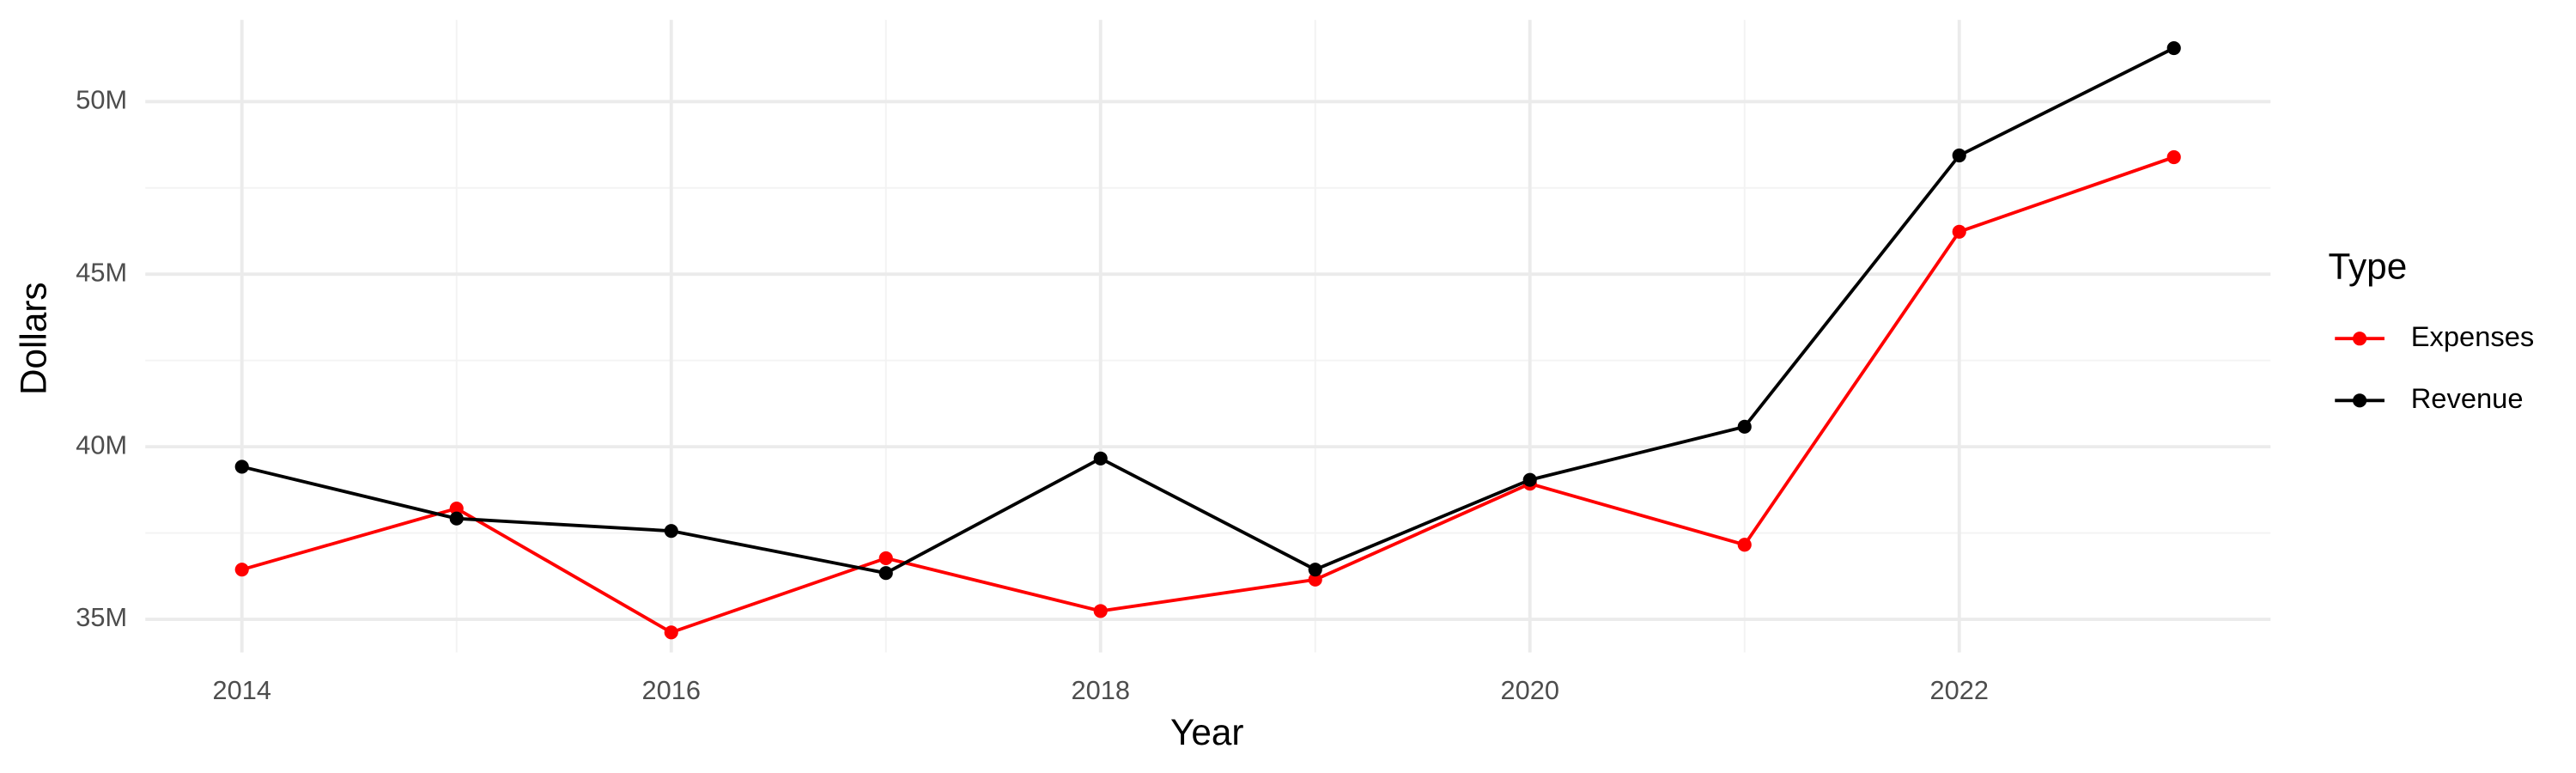 This screenshot has width=2576, height=773. What do you see at coordinates (671, 690) in the screenshot?
I see `x-tick-label: 2016` at bounding box center [671, 690].